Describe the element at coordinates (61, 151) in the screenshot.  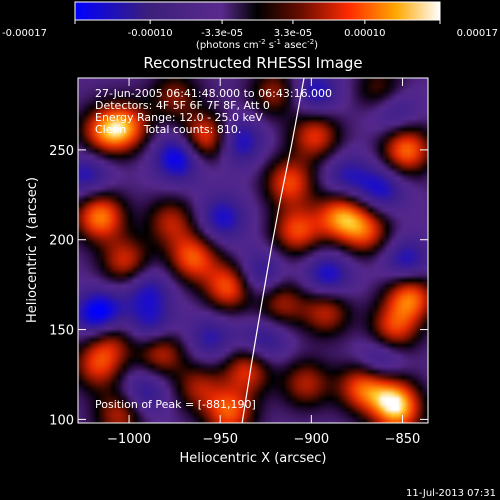
I see `y-tick-label: 250` at that location.